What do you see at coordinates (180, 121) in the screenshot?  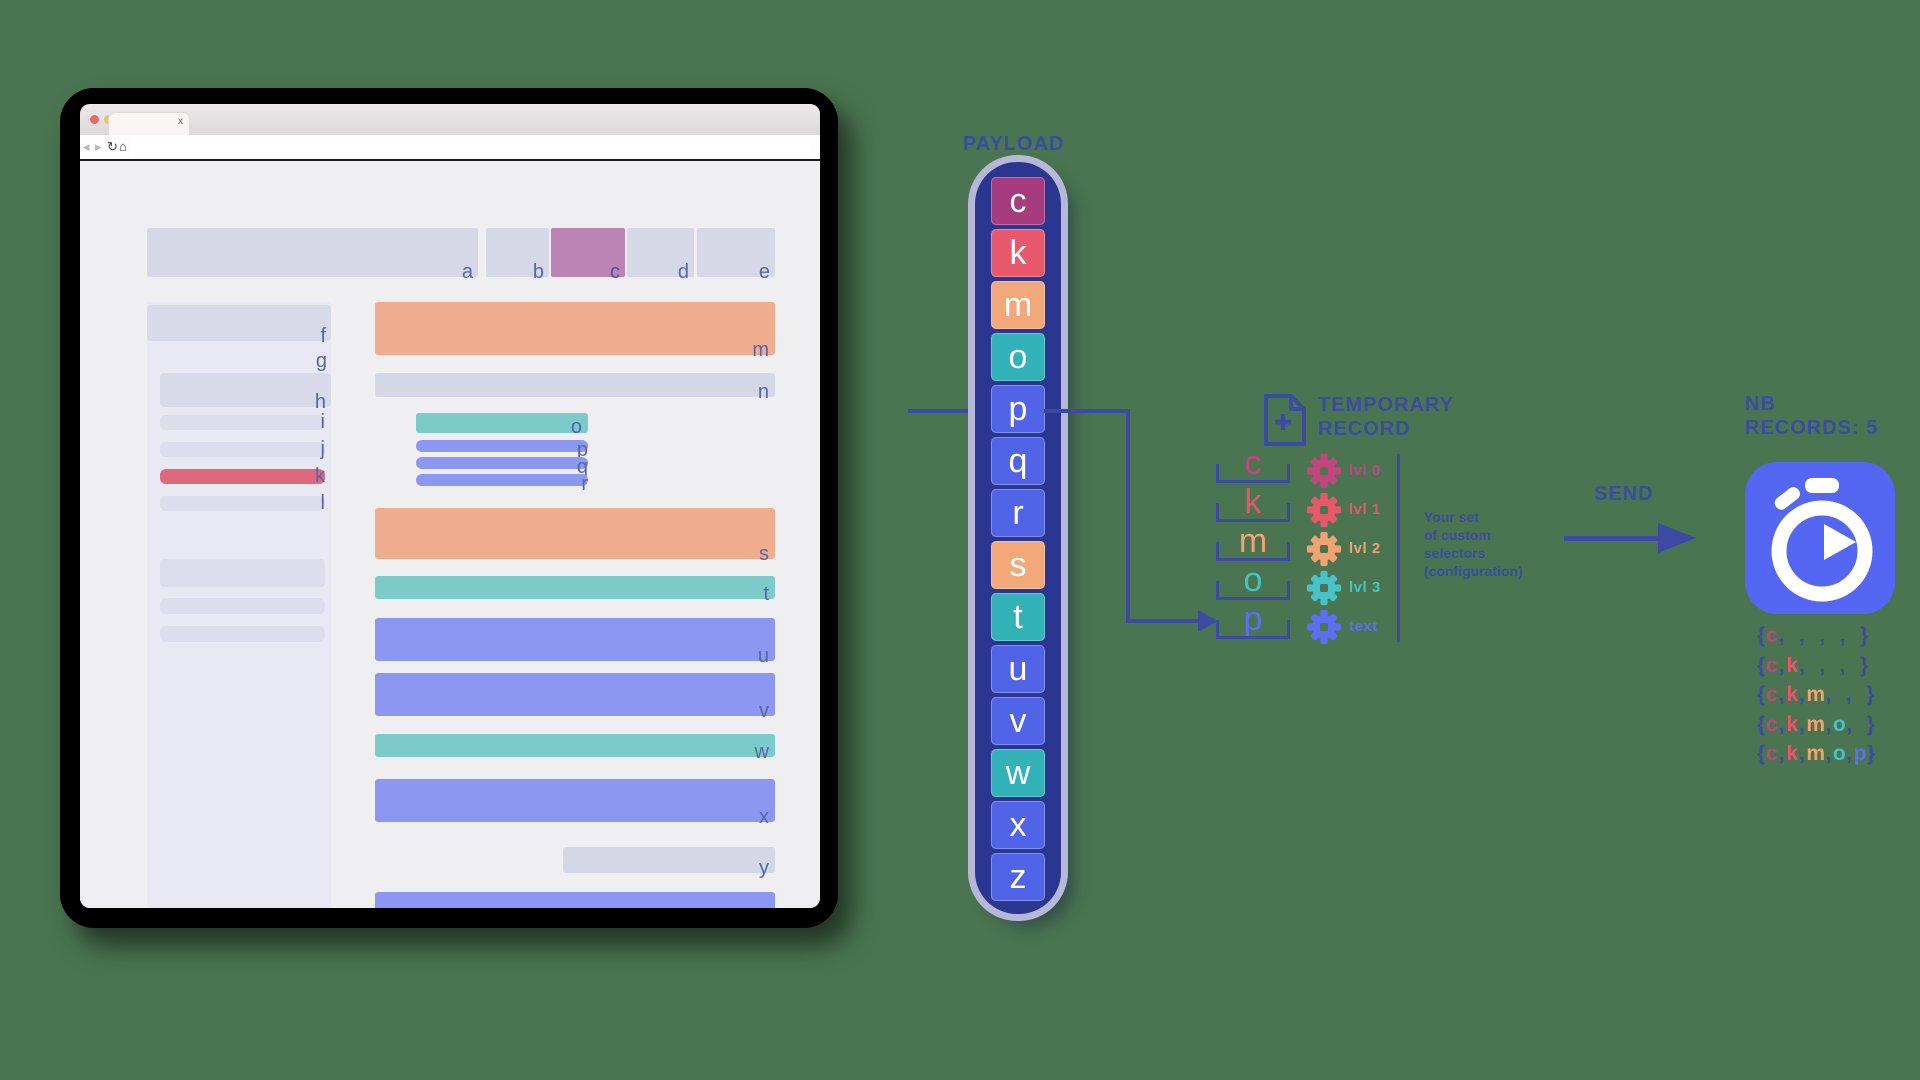 I see `tab-close-icon: x` at bounding box center [180, 121].